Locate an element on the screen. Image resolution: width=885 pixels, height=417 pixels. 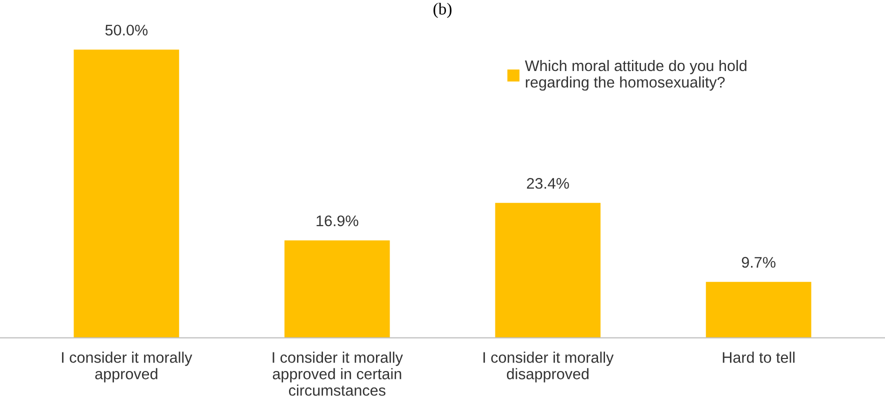
x-tick-label: I consider it morally disapproved is located at coordinates (548, 367).